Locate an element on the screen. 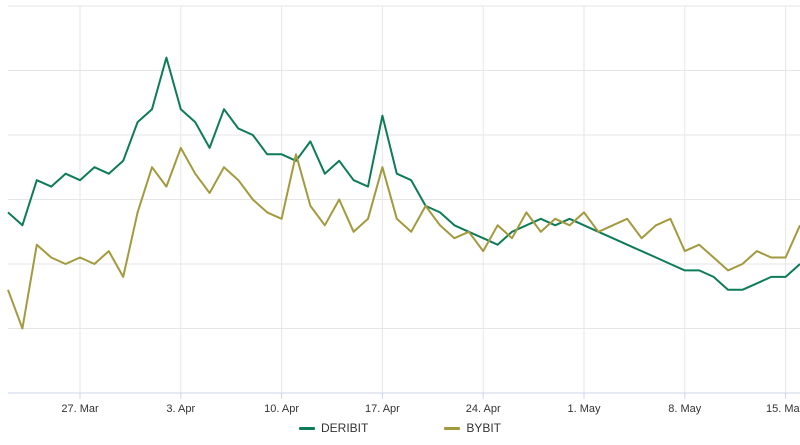  legend-swatch-bybit is located at coordinates (452, 428).